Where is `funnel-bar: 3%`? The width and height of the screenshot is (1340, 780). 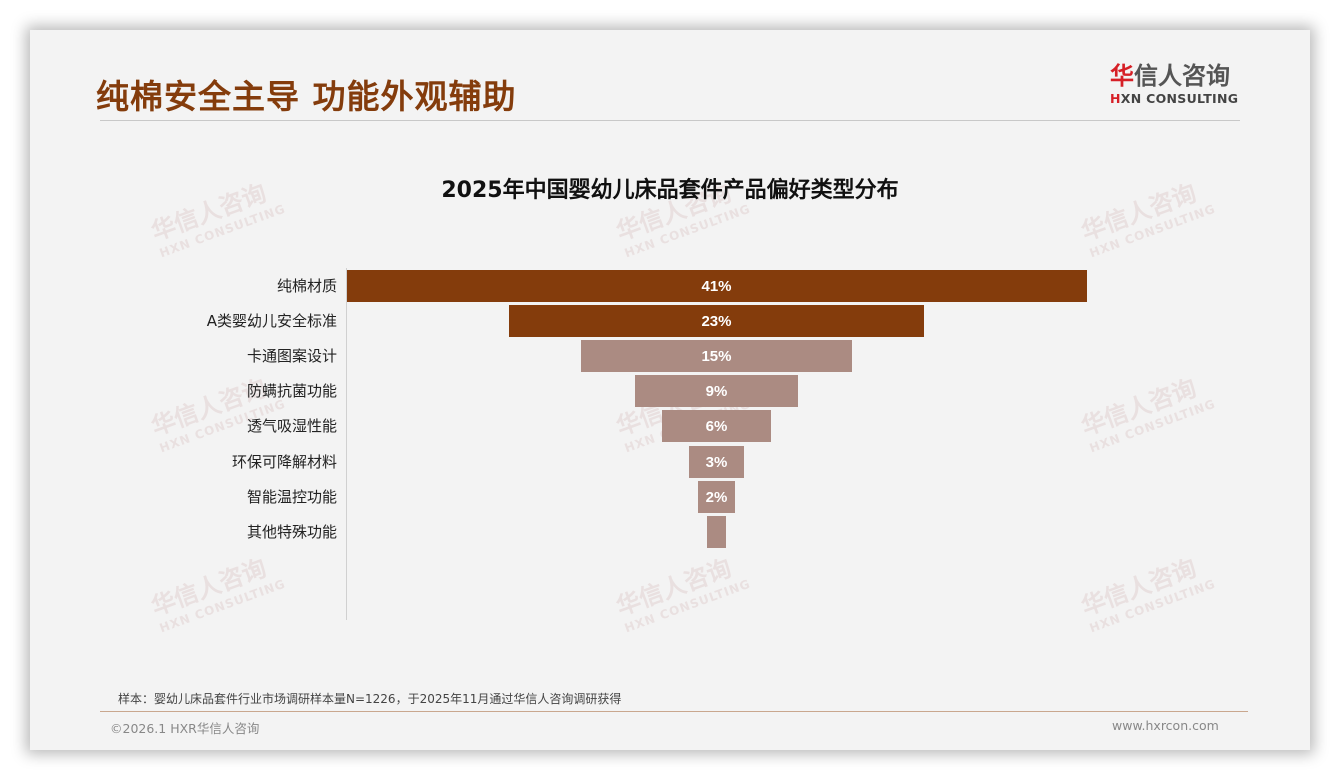
funnel-bar: 3% is located at coordinates (716, 462).